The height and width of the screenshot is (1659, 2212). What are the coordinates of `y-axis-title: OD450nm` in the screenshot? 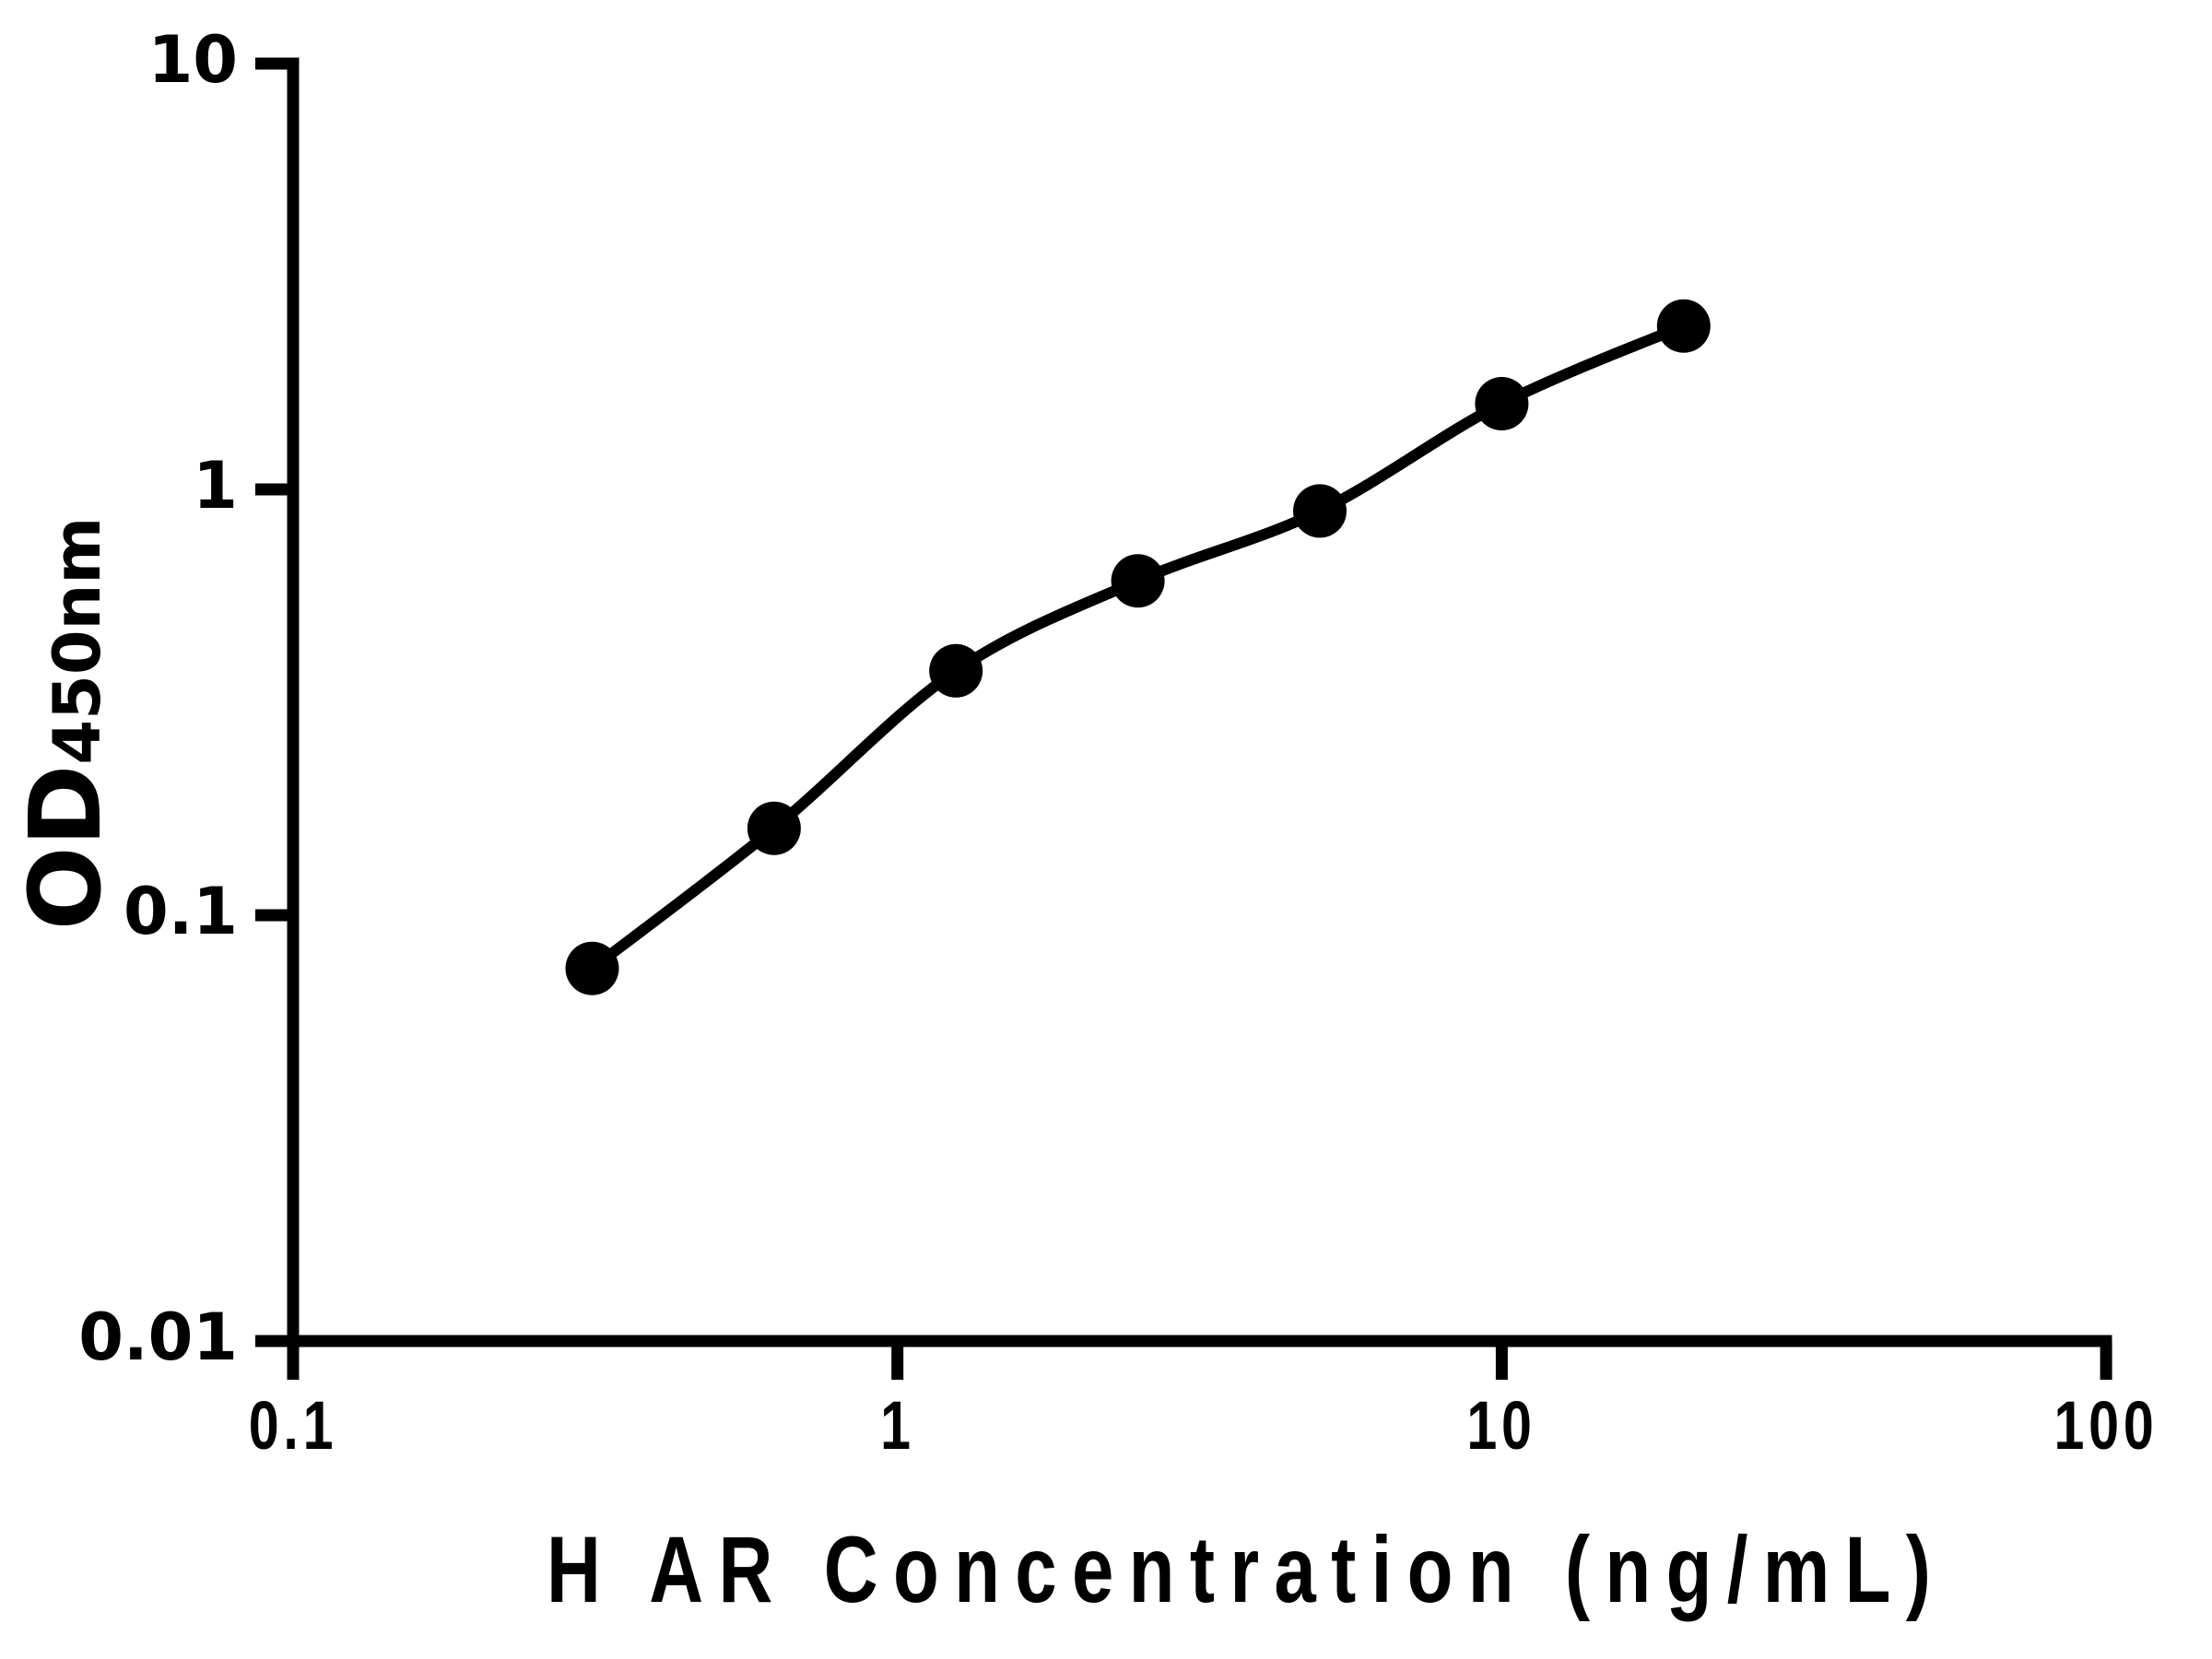 It's located at (66, 724).